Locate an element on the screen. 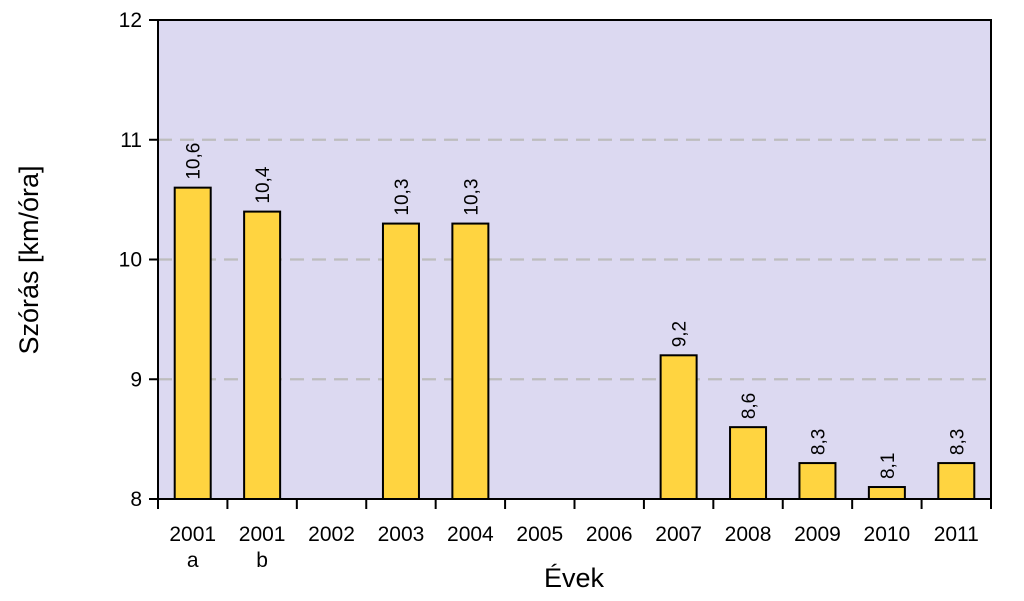 The height and width of the screenshot is (601, 1024). data-label: 10,6 is located at coordinates (194, 161).